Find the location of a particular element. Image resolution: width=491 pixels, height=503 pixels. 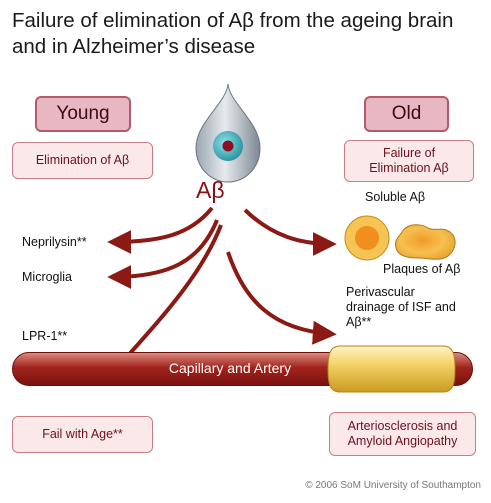

amyloid-vessel-segment is located at coordinates (391, 369).